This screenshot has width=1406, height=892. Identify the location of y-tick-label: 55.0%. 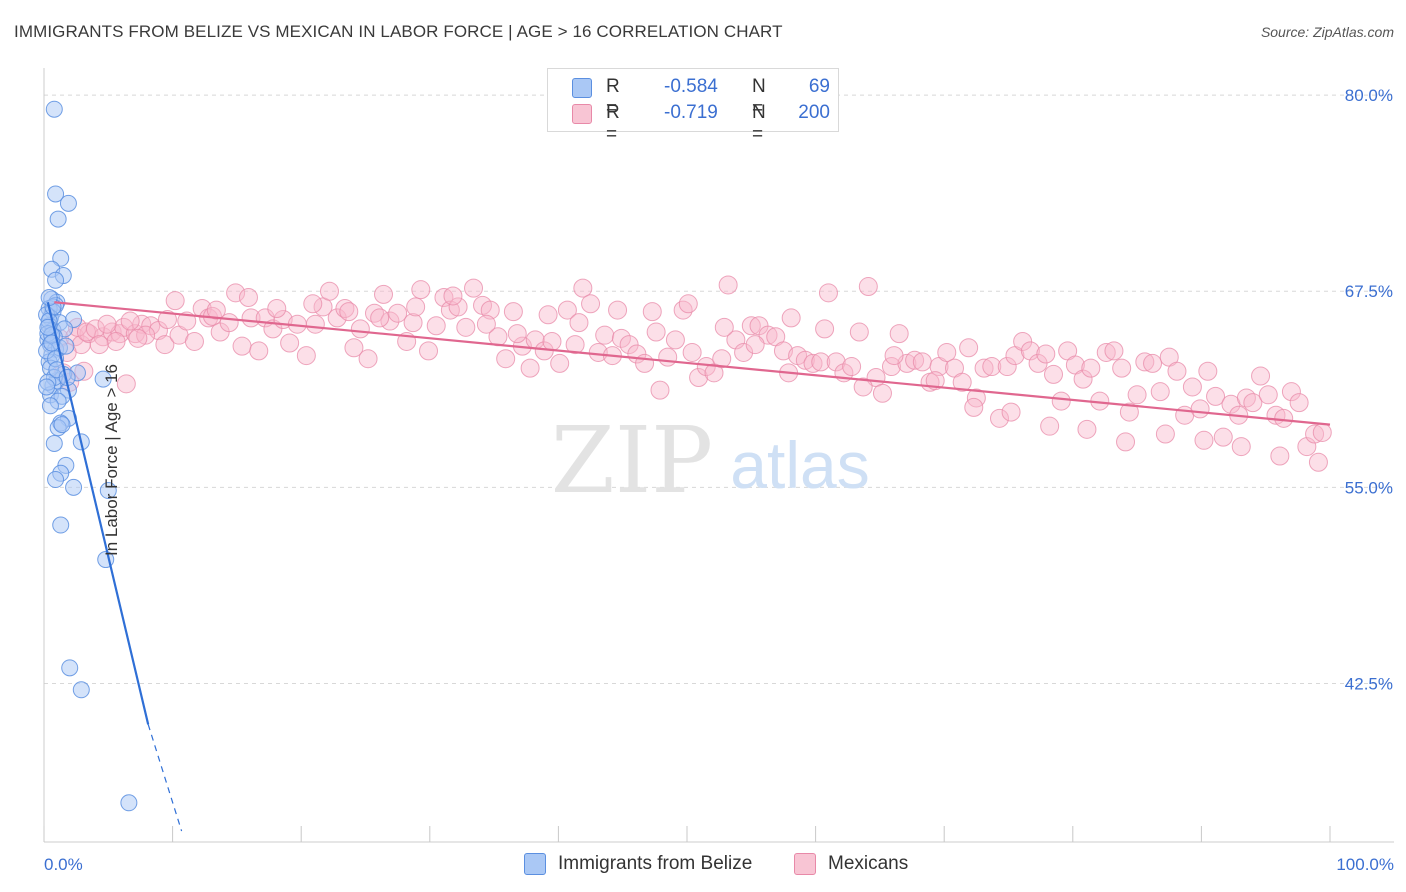
(1369, 487).